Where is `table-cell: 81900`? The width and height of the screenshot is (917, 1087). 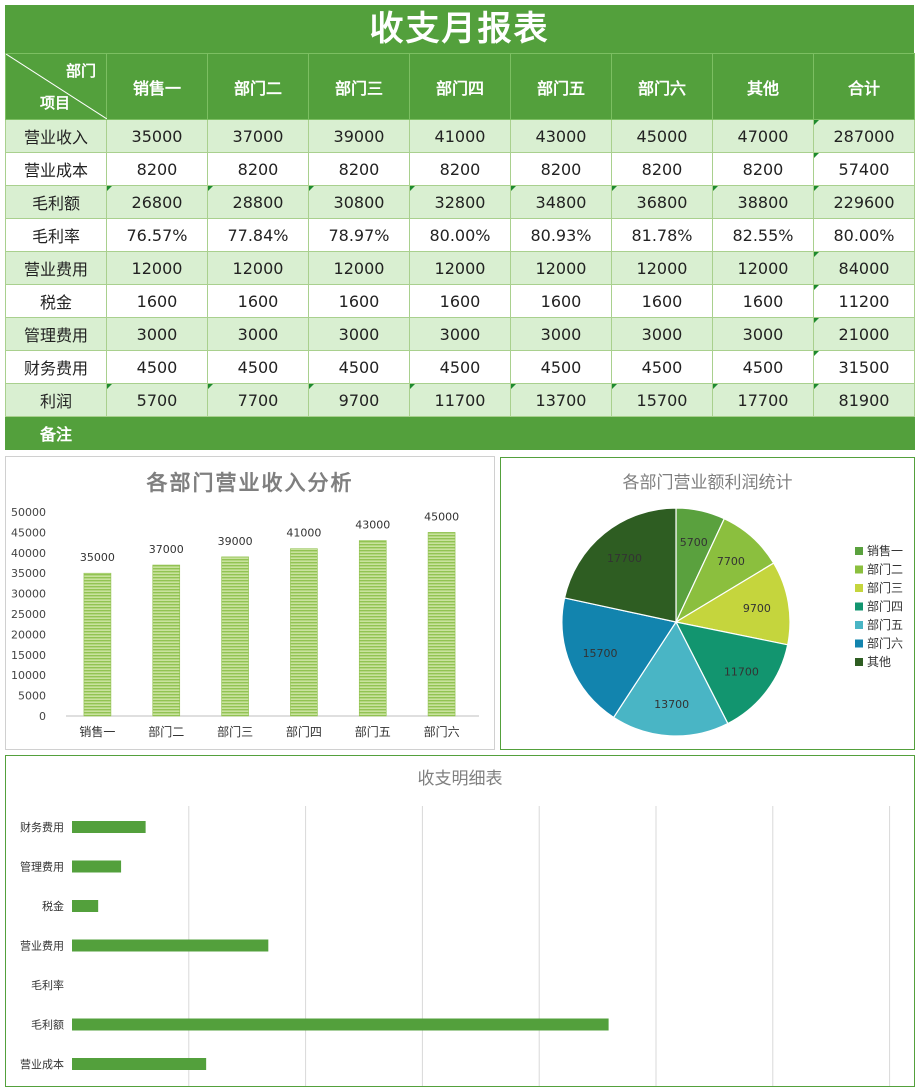 table-cell: 81900 is located at coordinates (864, 400).